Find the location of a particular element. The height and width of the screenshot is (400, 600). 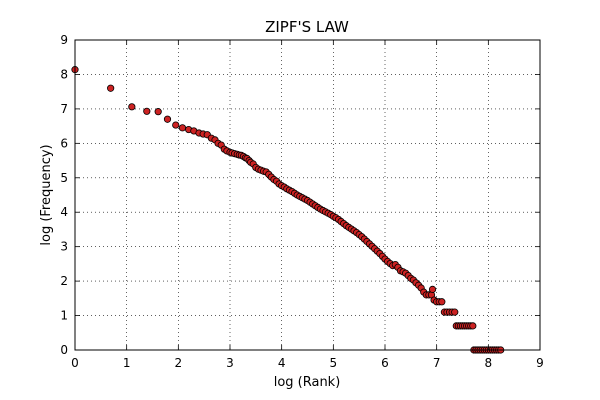

y-axis-label: log (Frequency) is located at coordinates (46, 194).